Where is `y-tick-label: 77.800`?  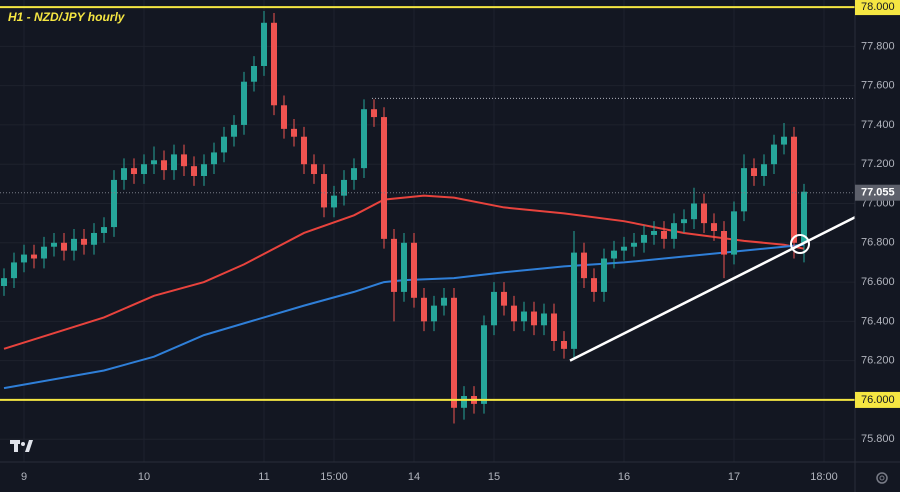 y-tick-label: 77.800 is located at coordinates (878, 46).